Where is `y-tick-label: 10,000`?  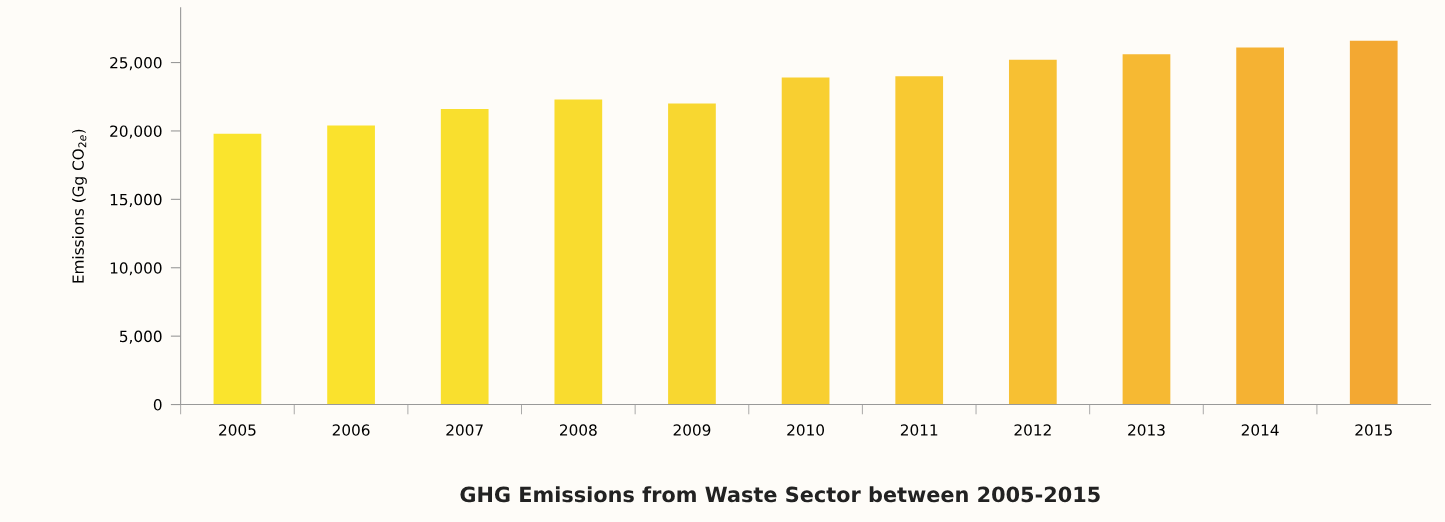
y-tick-label: 10,000 is located at coordinates (136, 269).